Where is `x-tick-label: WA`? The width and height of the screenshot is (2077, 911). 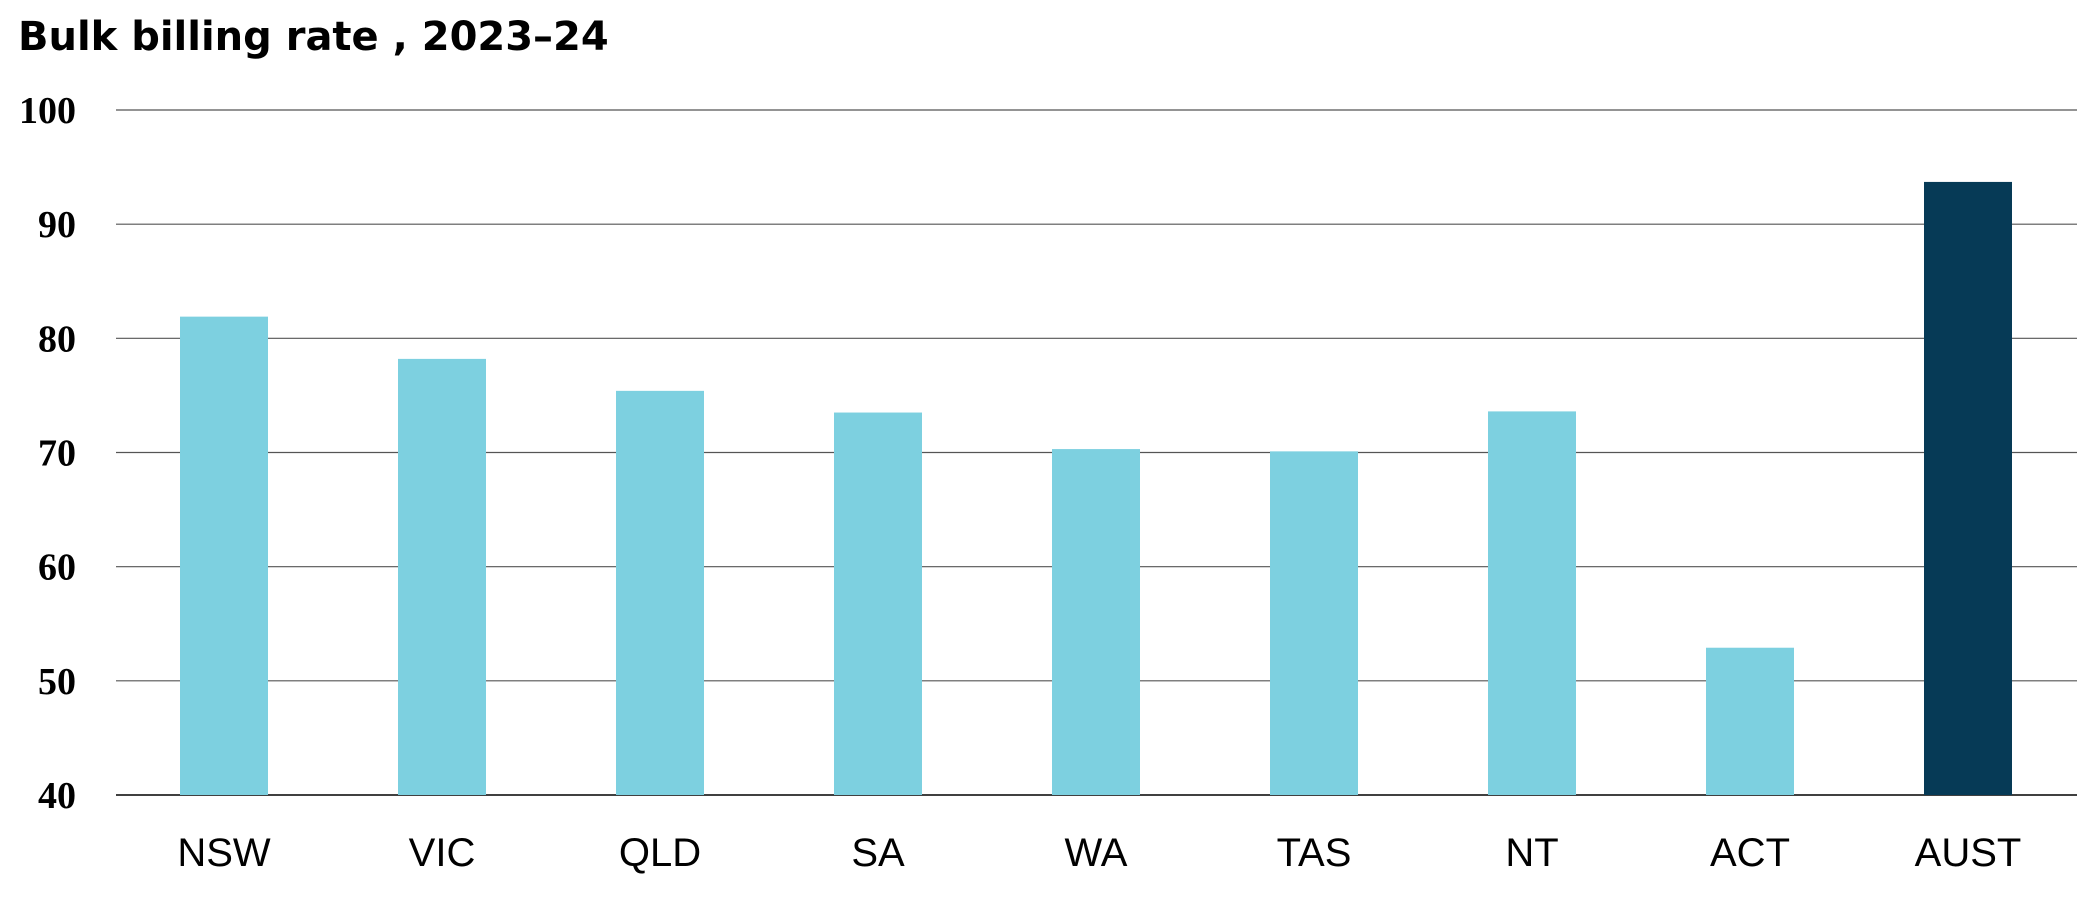
x-tick-label: WA is located at coordinates (1096, 853).